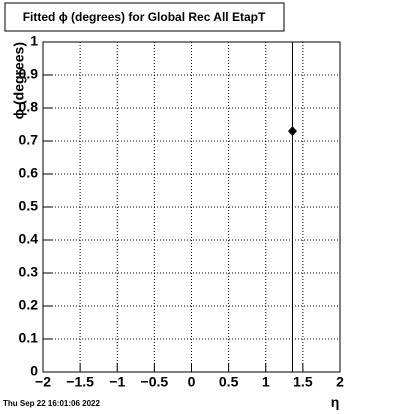  I want to click on y-tick-label: 0.5, so click(29, 206).